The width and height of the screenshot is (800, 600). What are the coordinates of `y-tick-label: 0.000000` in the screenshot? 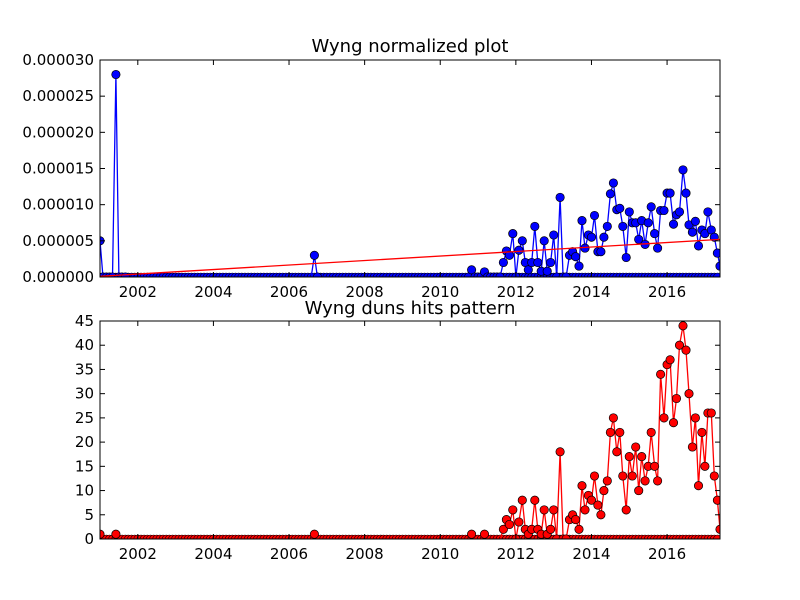 It's located at (58, 277).